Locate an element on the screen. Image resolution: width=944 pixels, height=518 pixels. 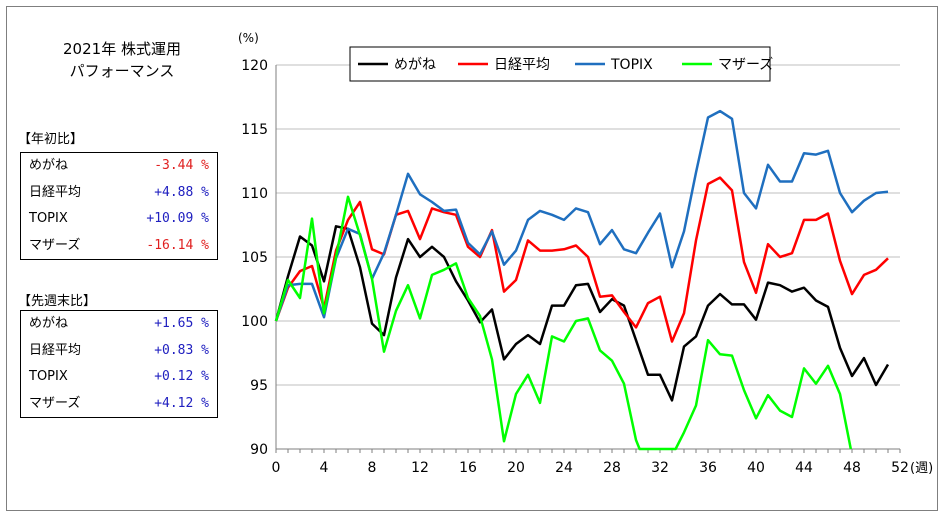
ytd-name: めがね is located at coordinates (49, 165).